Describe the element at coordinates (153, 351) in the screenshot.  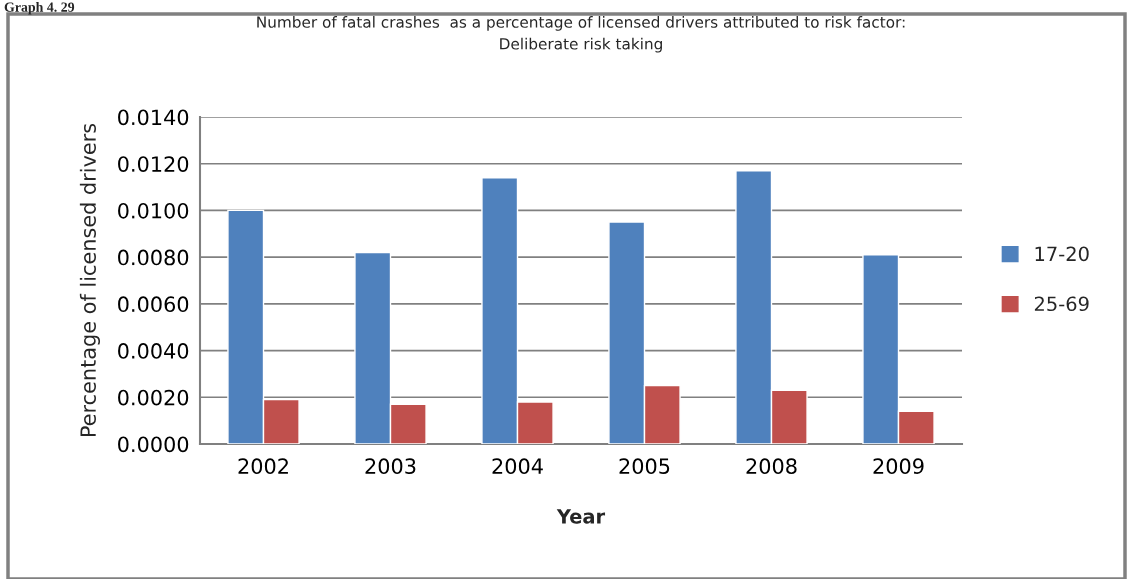
I see `y-tick-label: 0.0040` at that location.